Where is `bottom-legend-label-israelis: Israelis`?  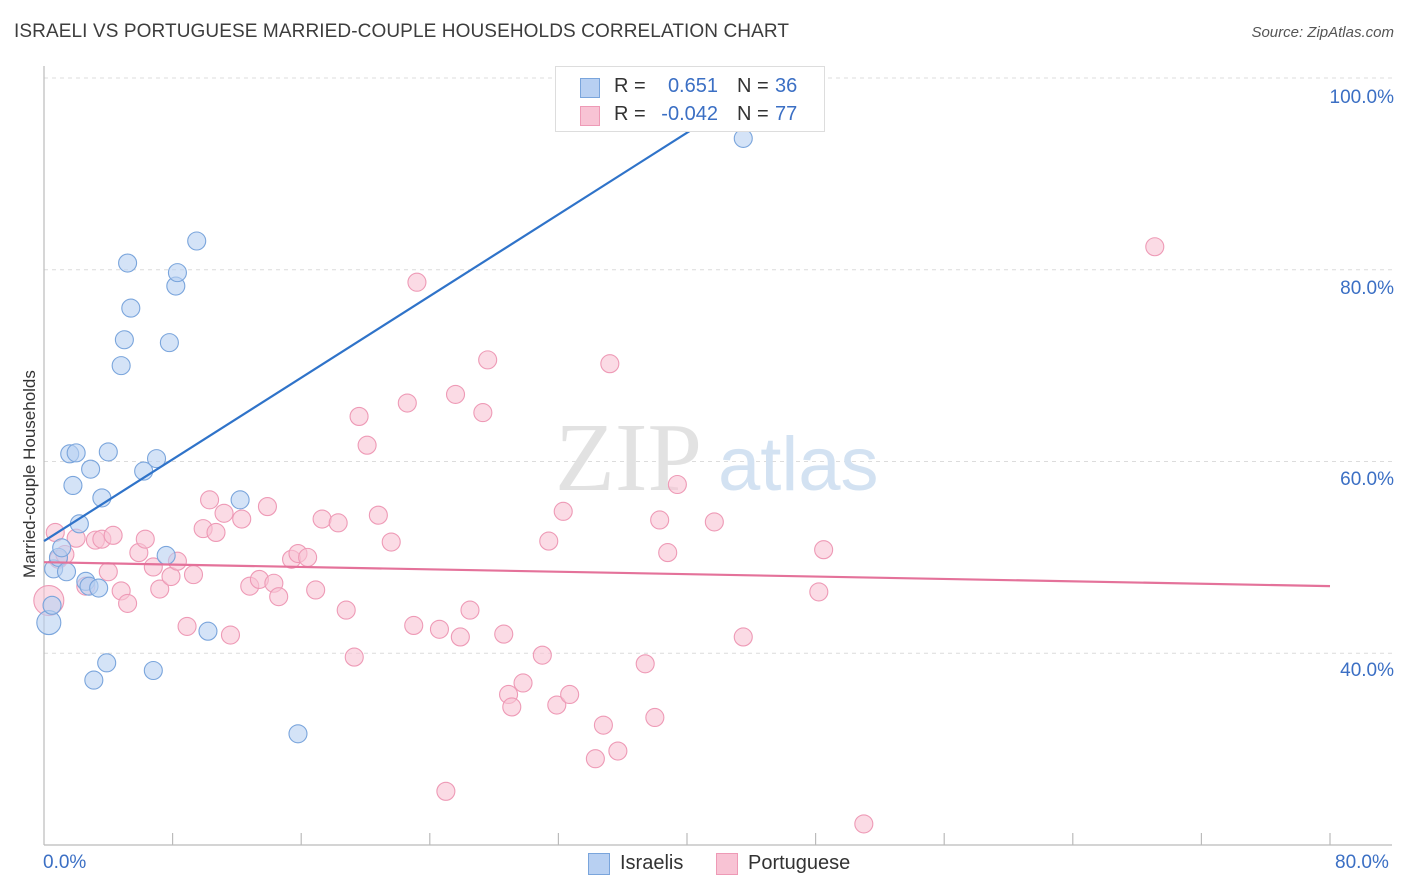 bottom-legend-label-israelis: Israelis is located at coordinates (652, 863).